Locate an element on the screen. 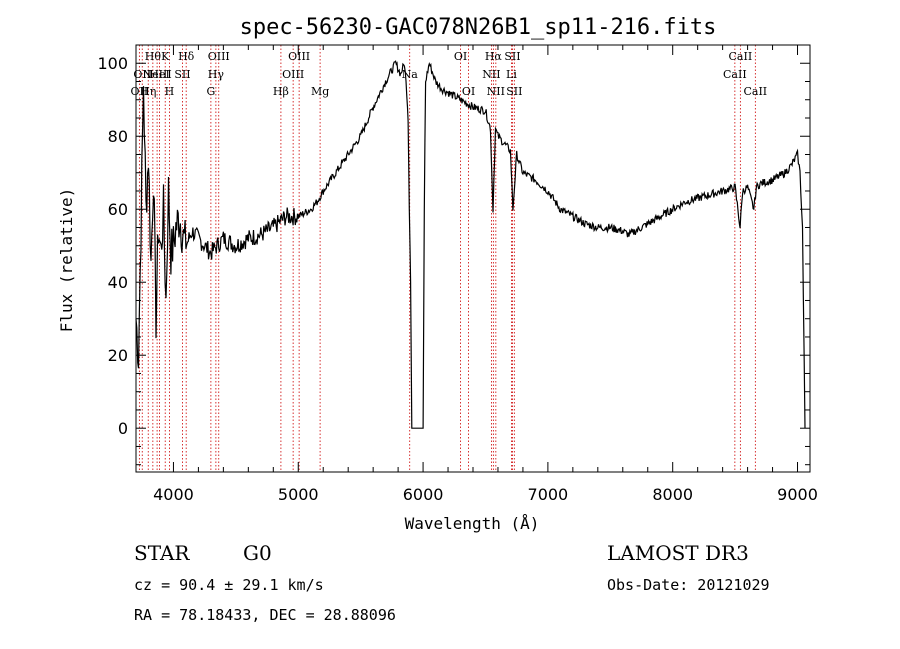 This screenshot has height=649, width=900. x-tick-label: 5000 is located at coordinates (298, 494).